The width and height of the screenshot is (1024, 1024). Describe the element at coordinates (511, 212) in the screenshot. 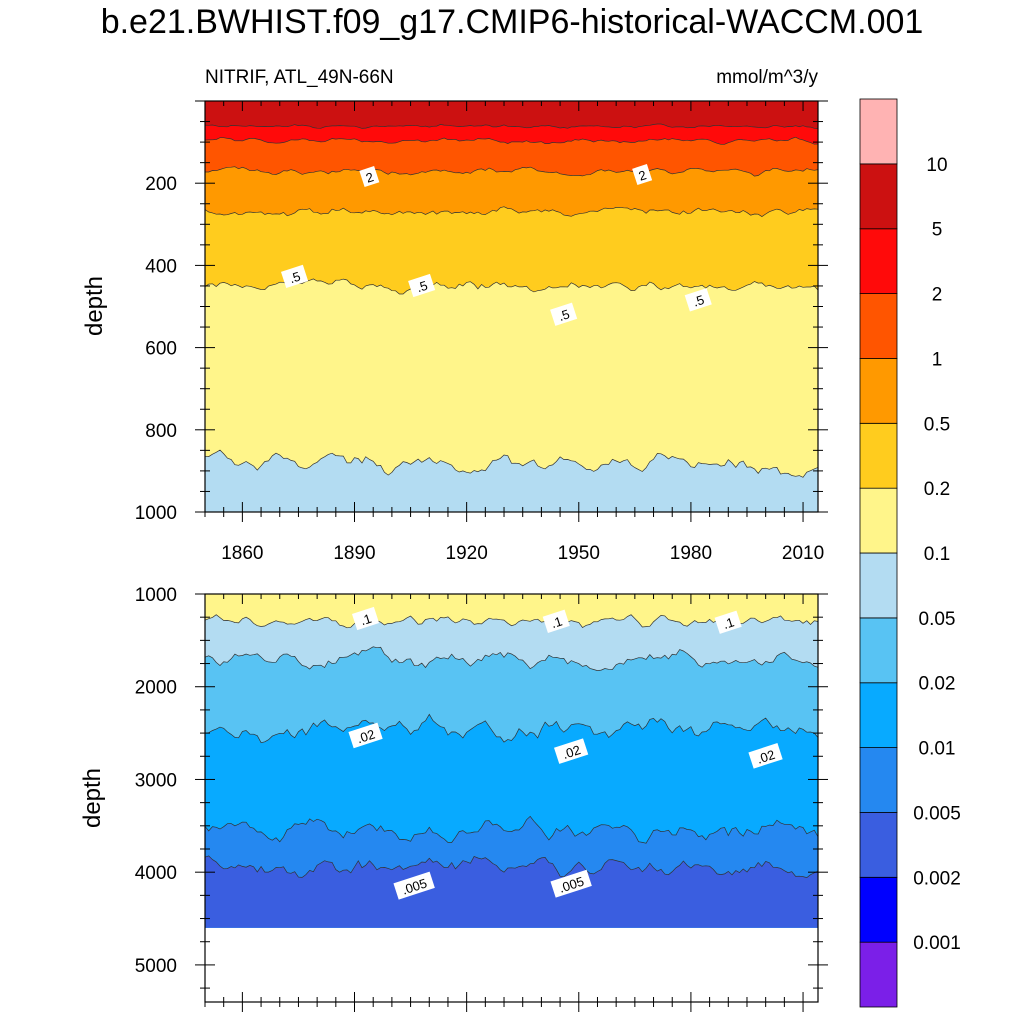

I see `contour-line-0.5` at that location.